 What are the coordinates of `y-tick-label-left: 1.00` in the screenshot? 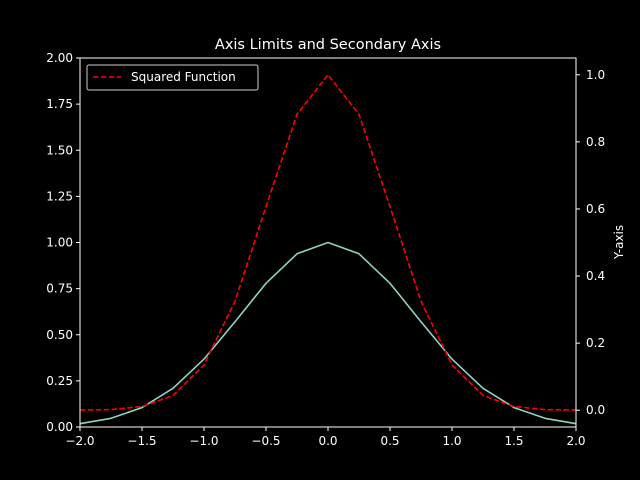 It's located at (59, 243).